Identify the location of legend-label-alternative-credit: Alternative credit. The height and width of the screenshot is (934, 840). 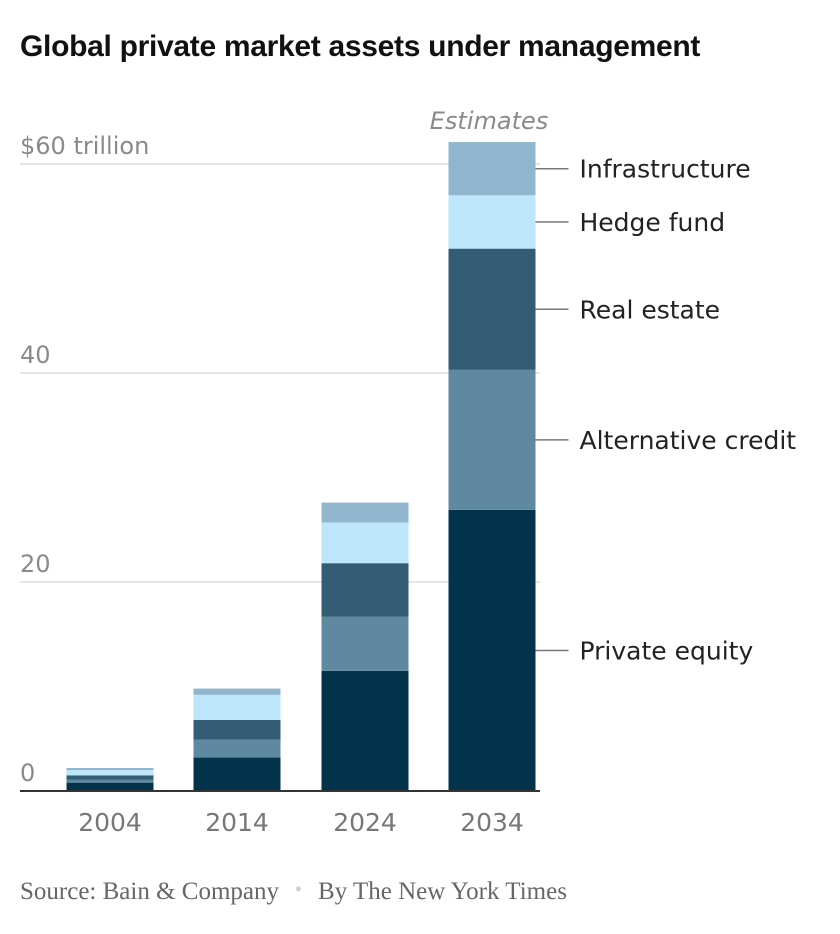
(688, 440).